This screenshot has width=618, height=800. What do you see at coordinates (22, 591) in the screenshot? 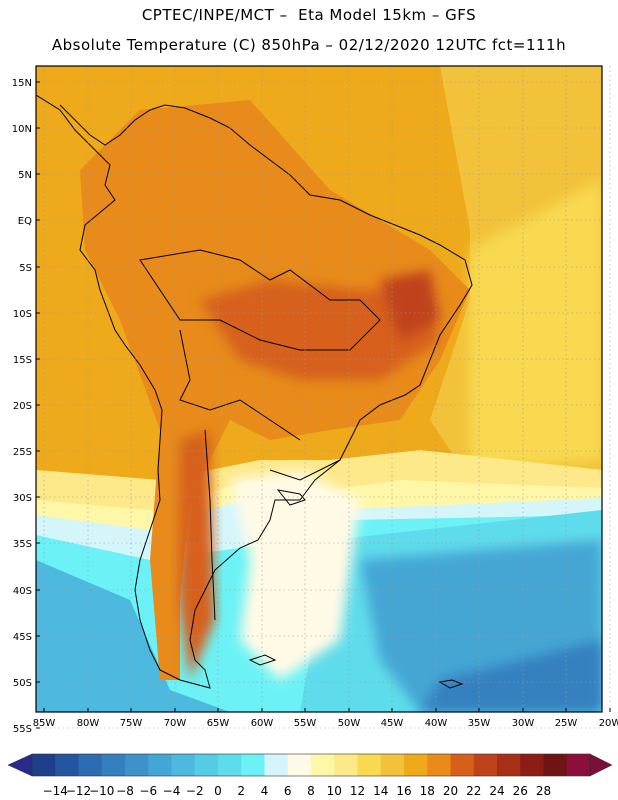
I see `latitude-label: 40S` at bounding box center [22, 591].